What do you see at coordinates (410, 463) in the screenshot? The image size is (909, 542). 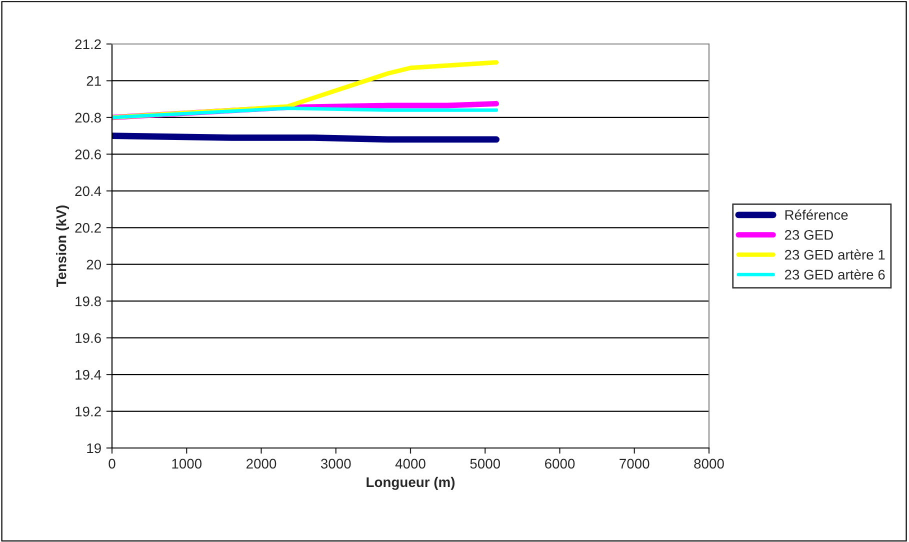 I see `x-tick-label: 4000` at bounding box center [410, 463].